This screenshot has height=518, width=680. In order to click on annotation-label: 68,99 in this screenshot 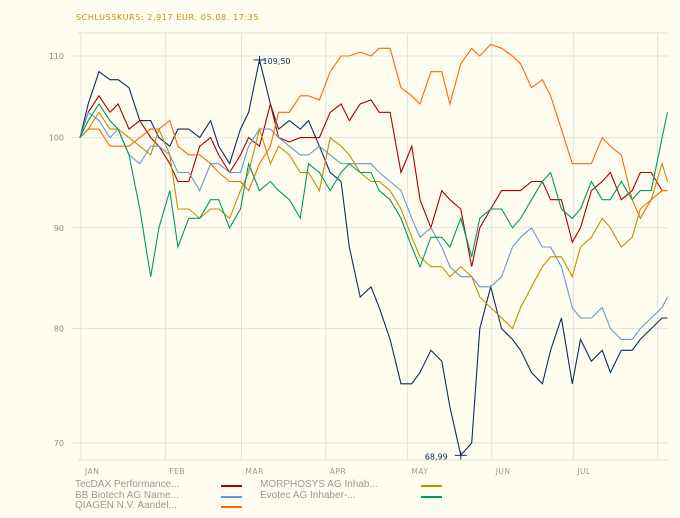, I will do `click(436, 456)`.